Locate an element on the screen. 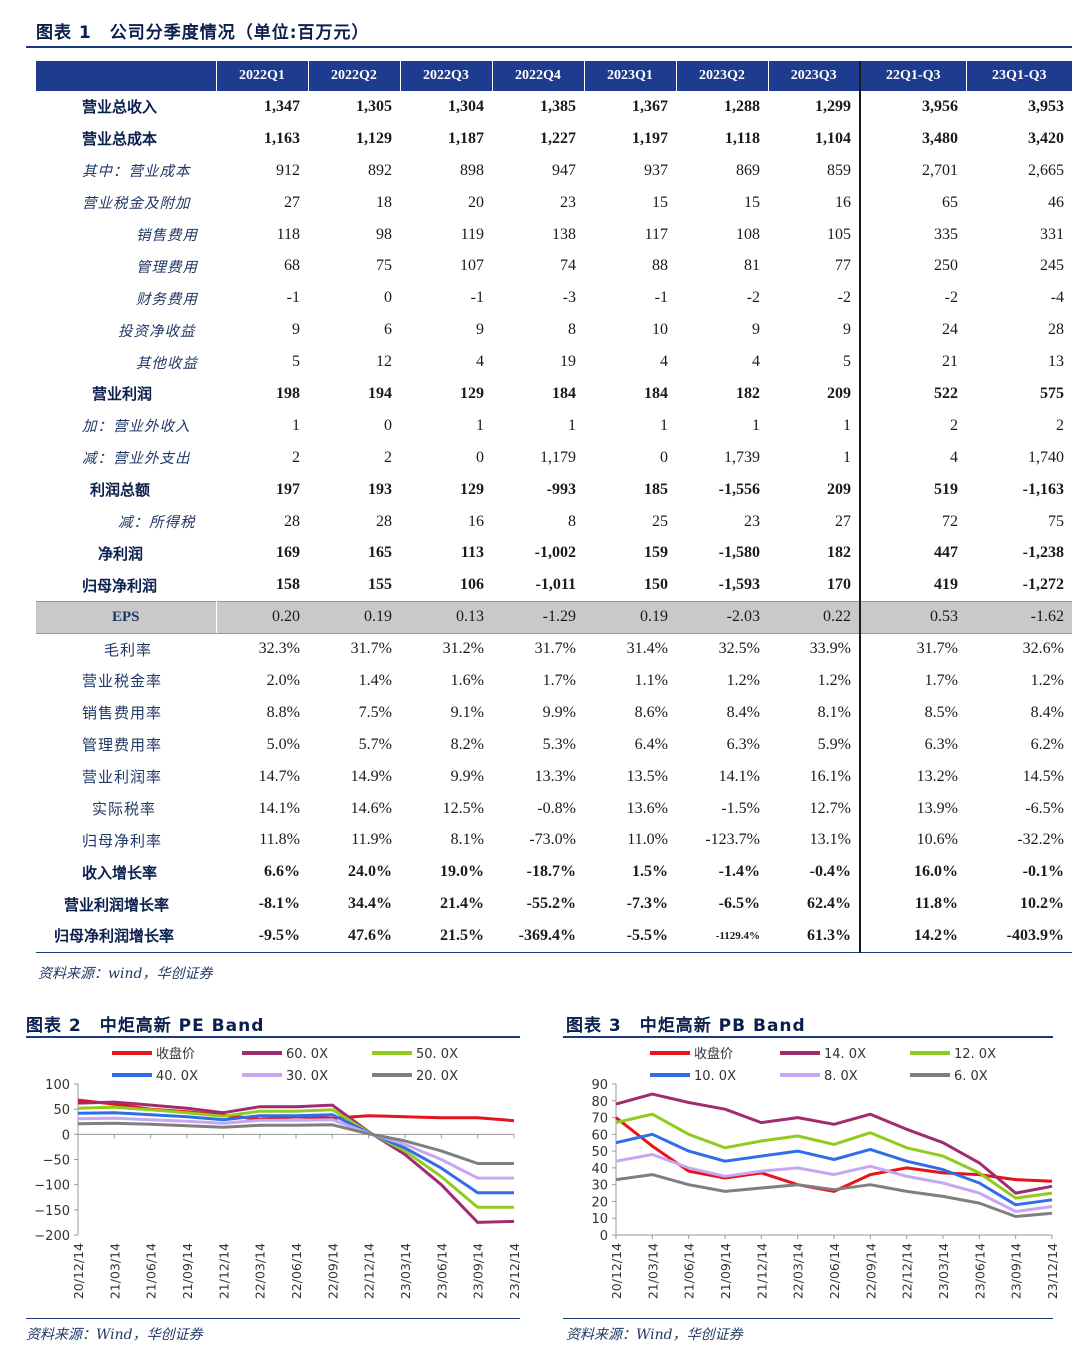 The height and width of the screenshot is (1355, 1080). row-label: 营业利润 is located at coordinates (122, 394).